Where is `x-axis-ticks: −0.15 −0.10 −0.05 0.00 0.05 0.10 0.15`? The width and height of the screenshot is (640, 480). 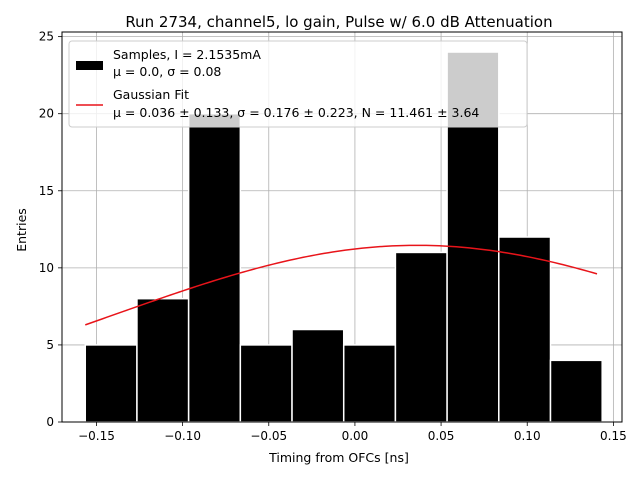 x-axis-ticks: −0.15 −0.10 −0.05 0.00 0.05 0.10 0.15 is located at coordinates (352, 432).